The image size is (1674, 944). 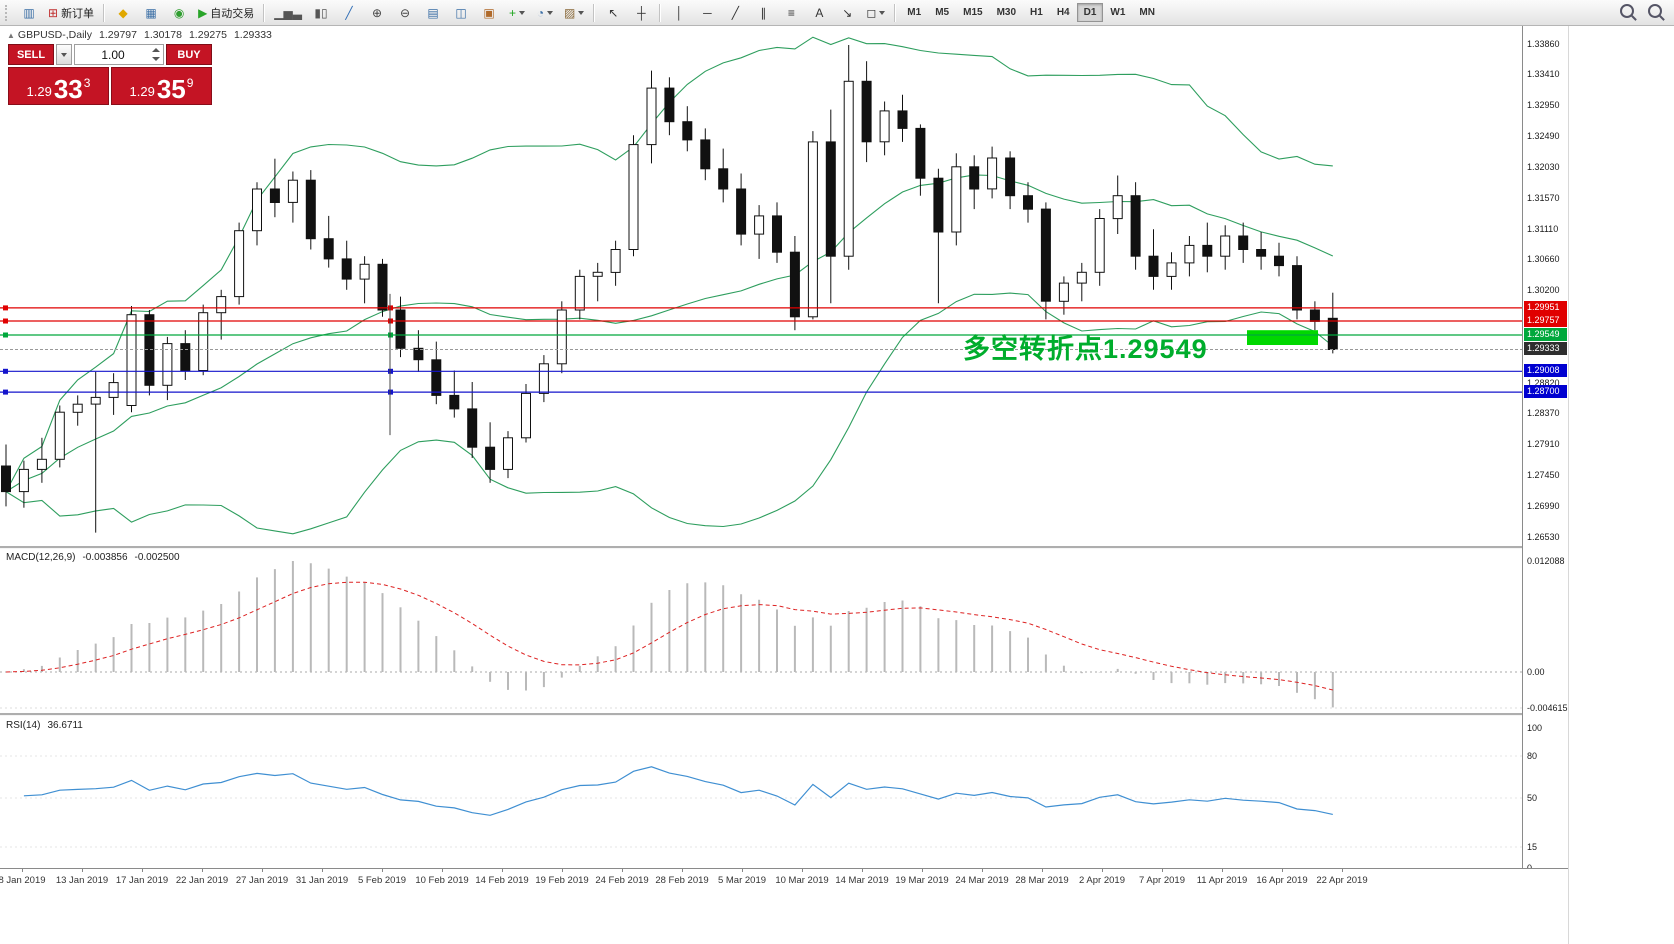 I want to click on data-window-icon: ◉, so click(x=179, y=13).